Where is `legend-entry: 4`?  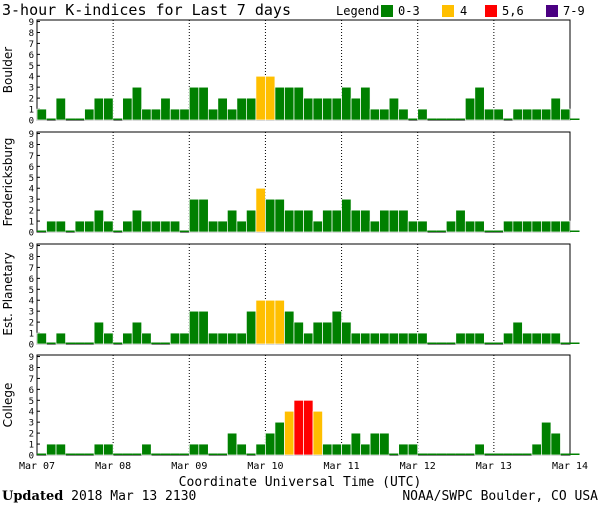
legend-entry: 4 is located at coordinates (463, 11).